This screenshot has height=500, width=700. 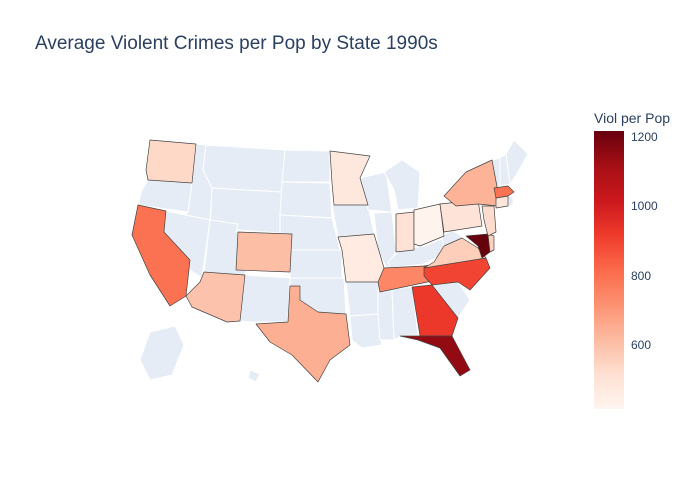 I want to click on state-co, so click(x=264, y=252).